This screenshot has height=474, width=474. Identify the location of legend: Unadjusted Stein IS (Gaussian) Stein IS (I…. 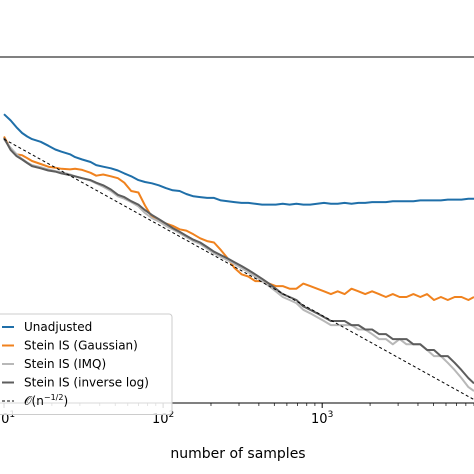
(86, 364).